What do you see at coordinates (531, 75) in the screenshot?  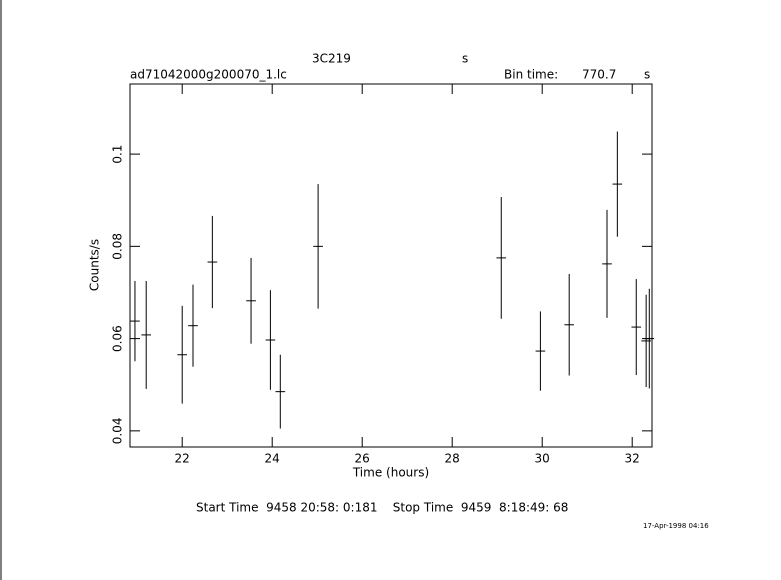 I see `bin-time-label: Bin time:` at bounding box center [531, 75].